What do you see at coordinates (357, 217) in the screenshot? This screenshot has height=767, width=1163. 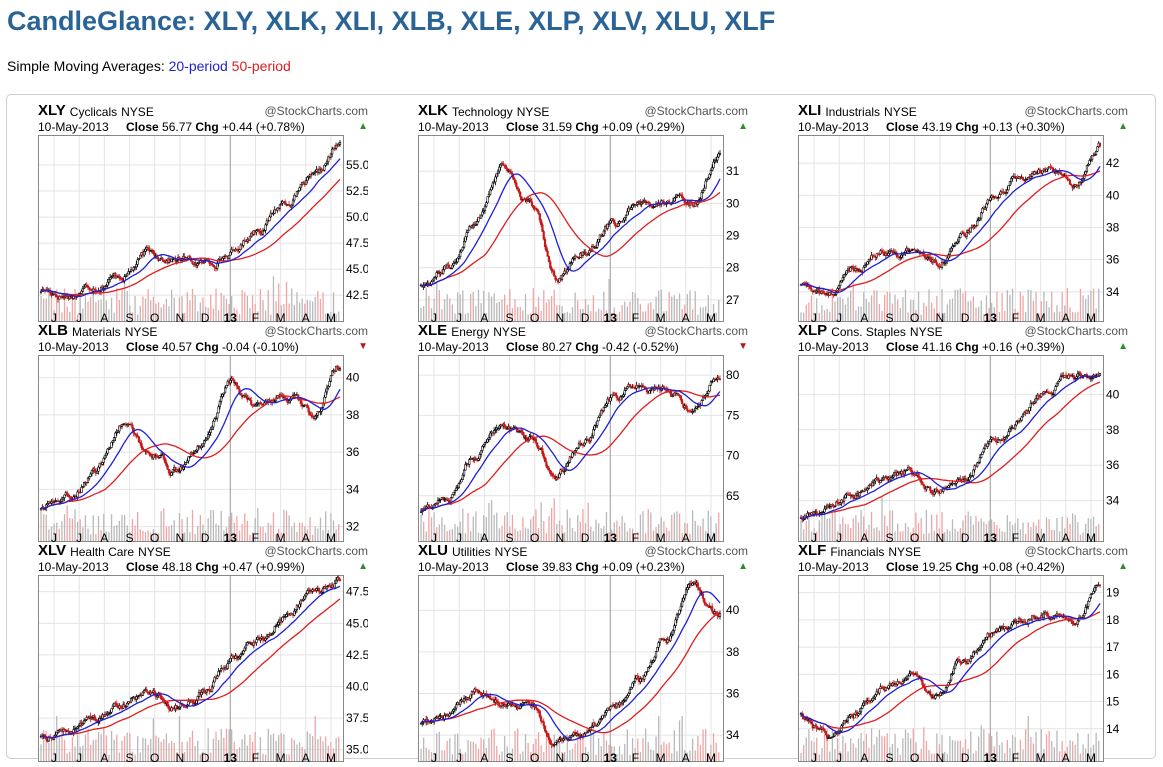 I see `y-tick-label: 50.0` at bounding box center [357, 217].